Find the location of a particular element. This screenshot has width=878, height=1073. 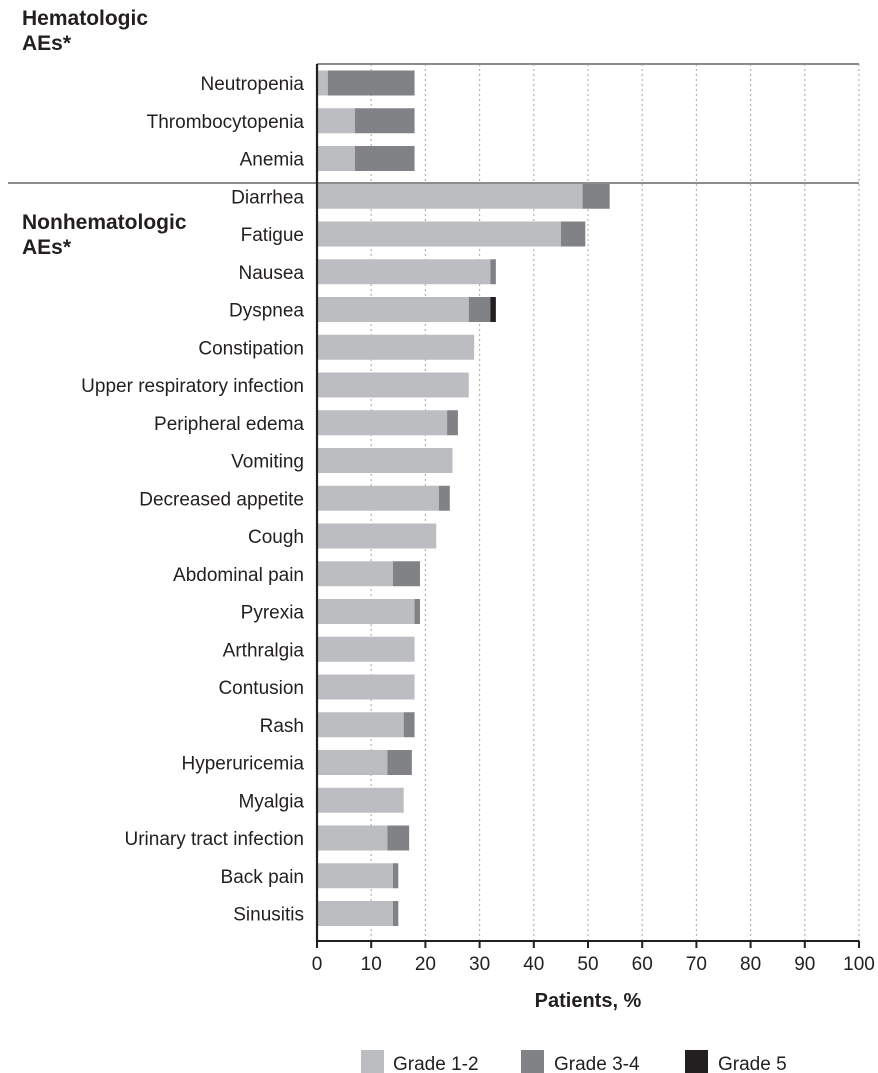

category-label-neutropenia: Neutropenia is located at coordinates (252, 84).